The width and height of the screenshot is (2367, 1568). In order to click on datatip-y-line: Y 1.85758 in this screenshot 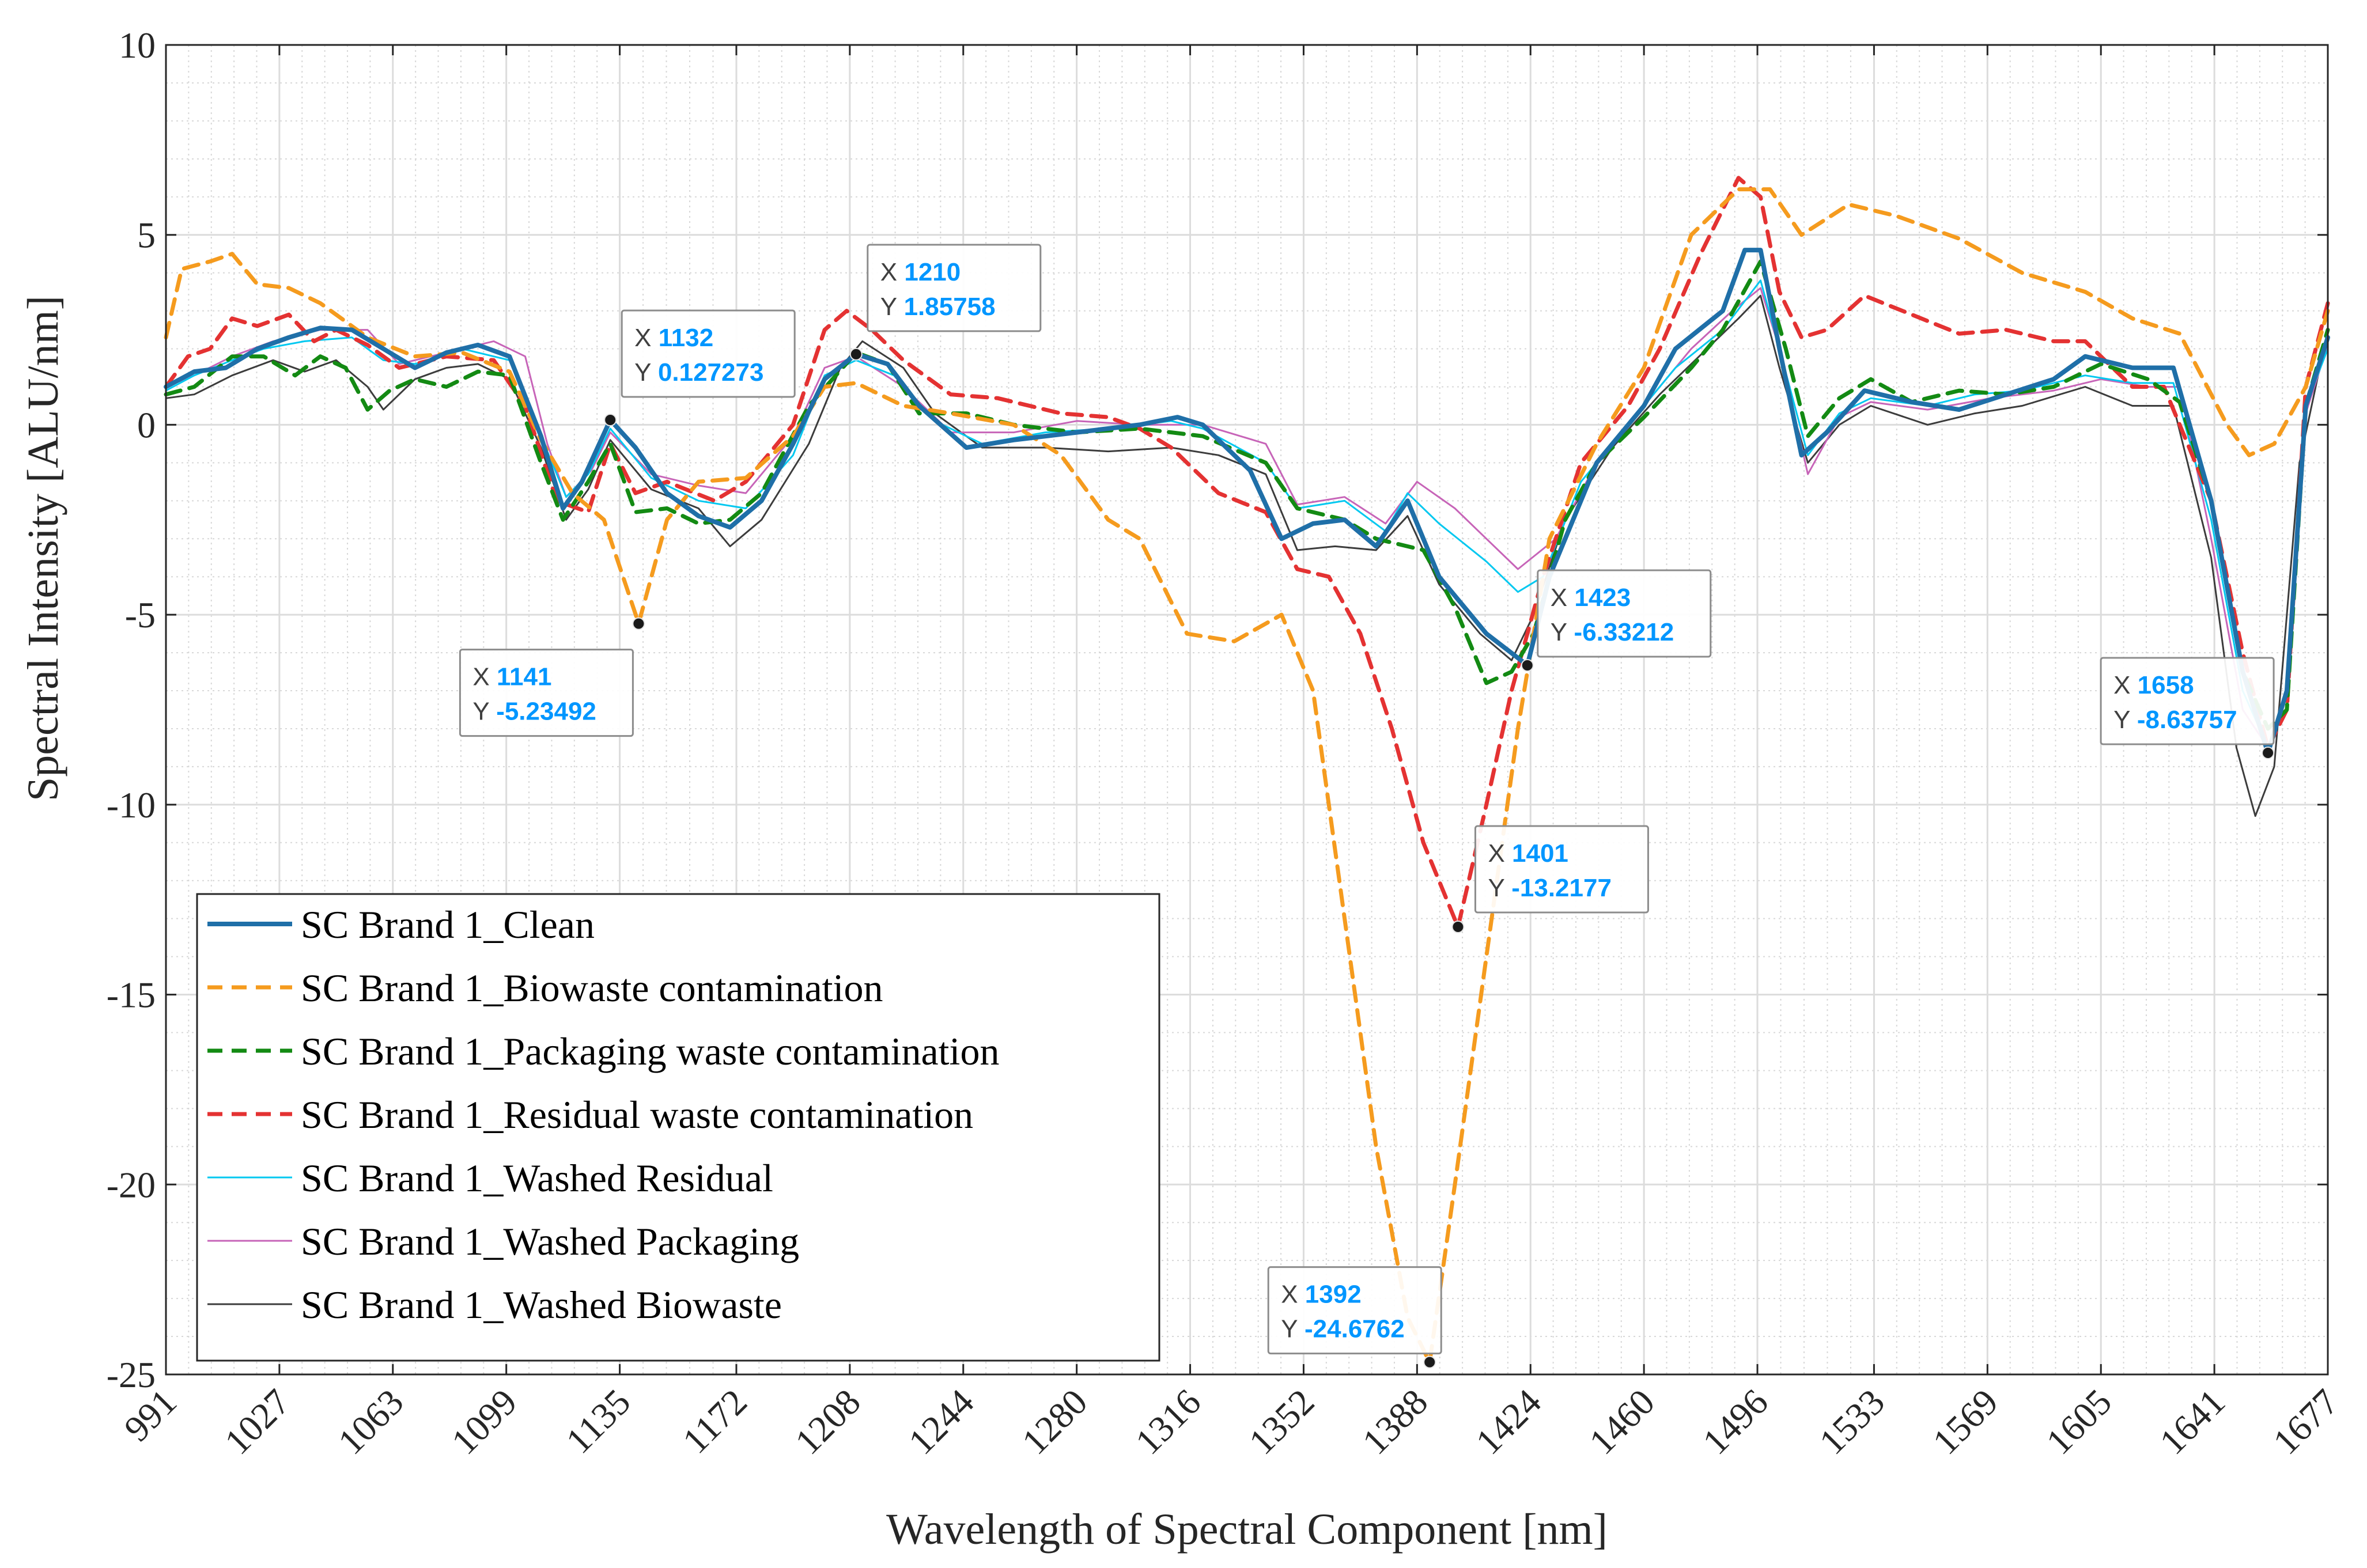, I will do `click(938, 307)`.